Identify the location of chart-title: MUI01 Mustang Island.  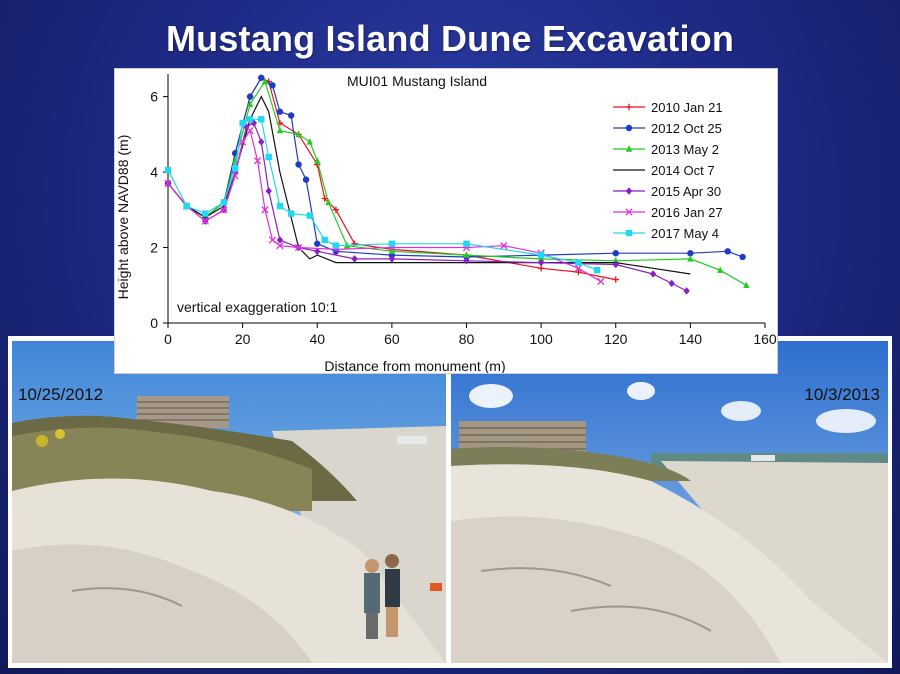
(417, 81).